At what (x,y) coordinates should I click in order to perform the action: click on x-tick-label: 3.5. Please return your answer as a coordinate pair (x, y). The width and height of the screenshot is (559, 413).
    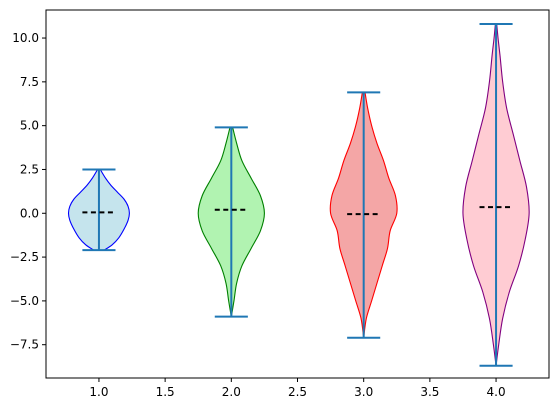
    Looking at the image, I should click on (429, 392).